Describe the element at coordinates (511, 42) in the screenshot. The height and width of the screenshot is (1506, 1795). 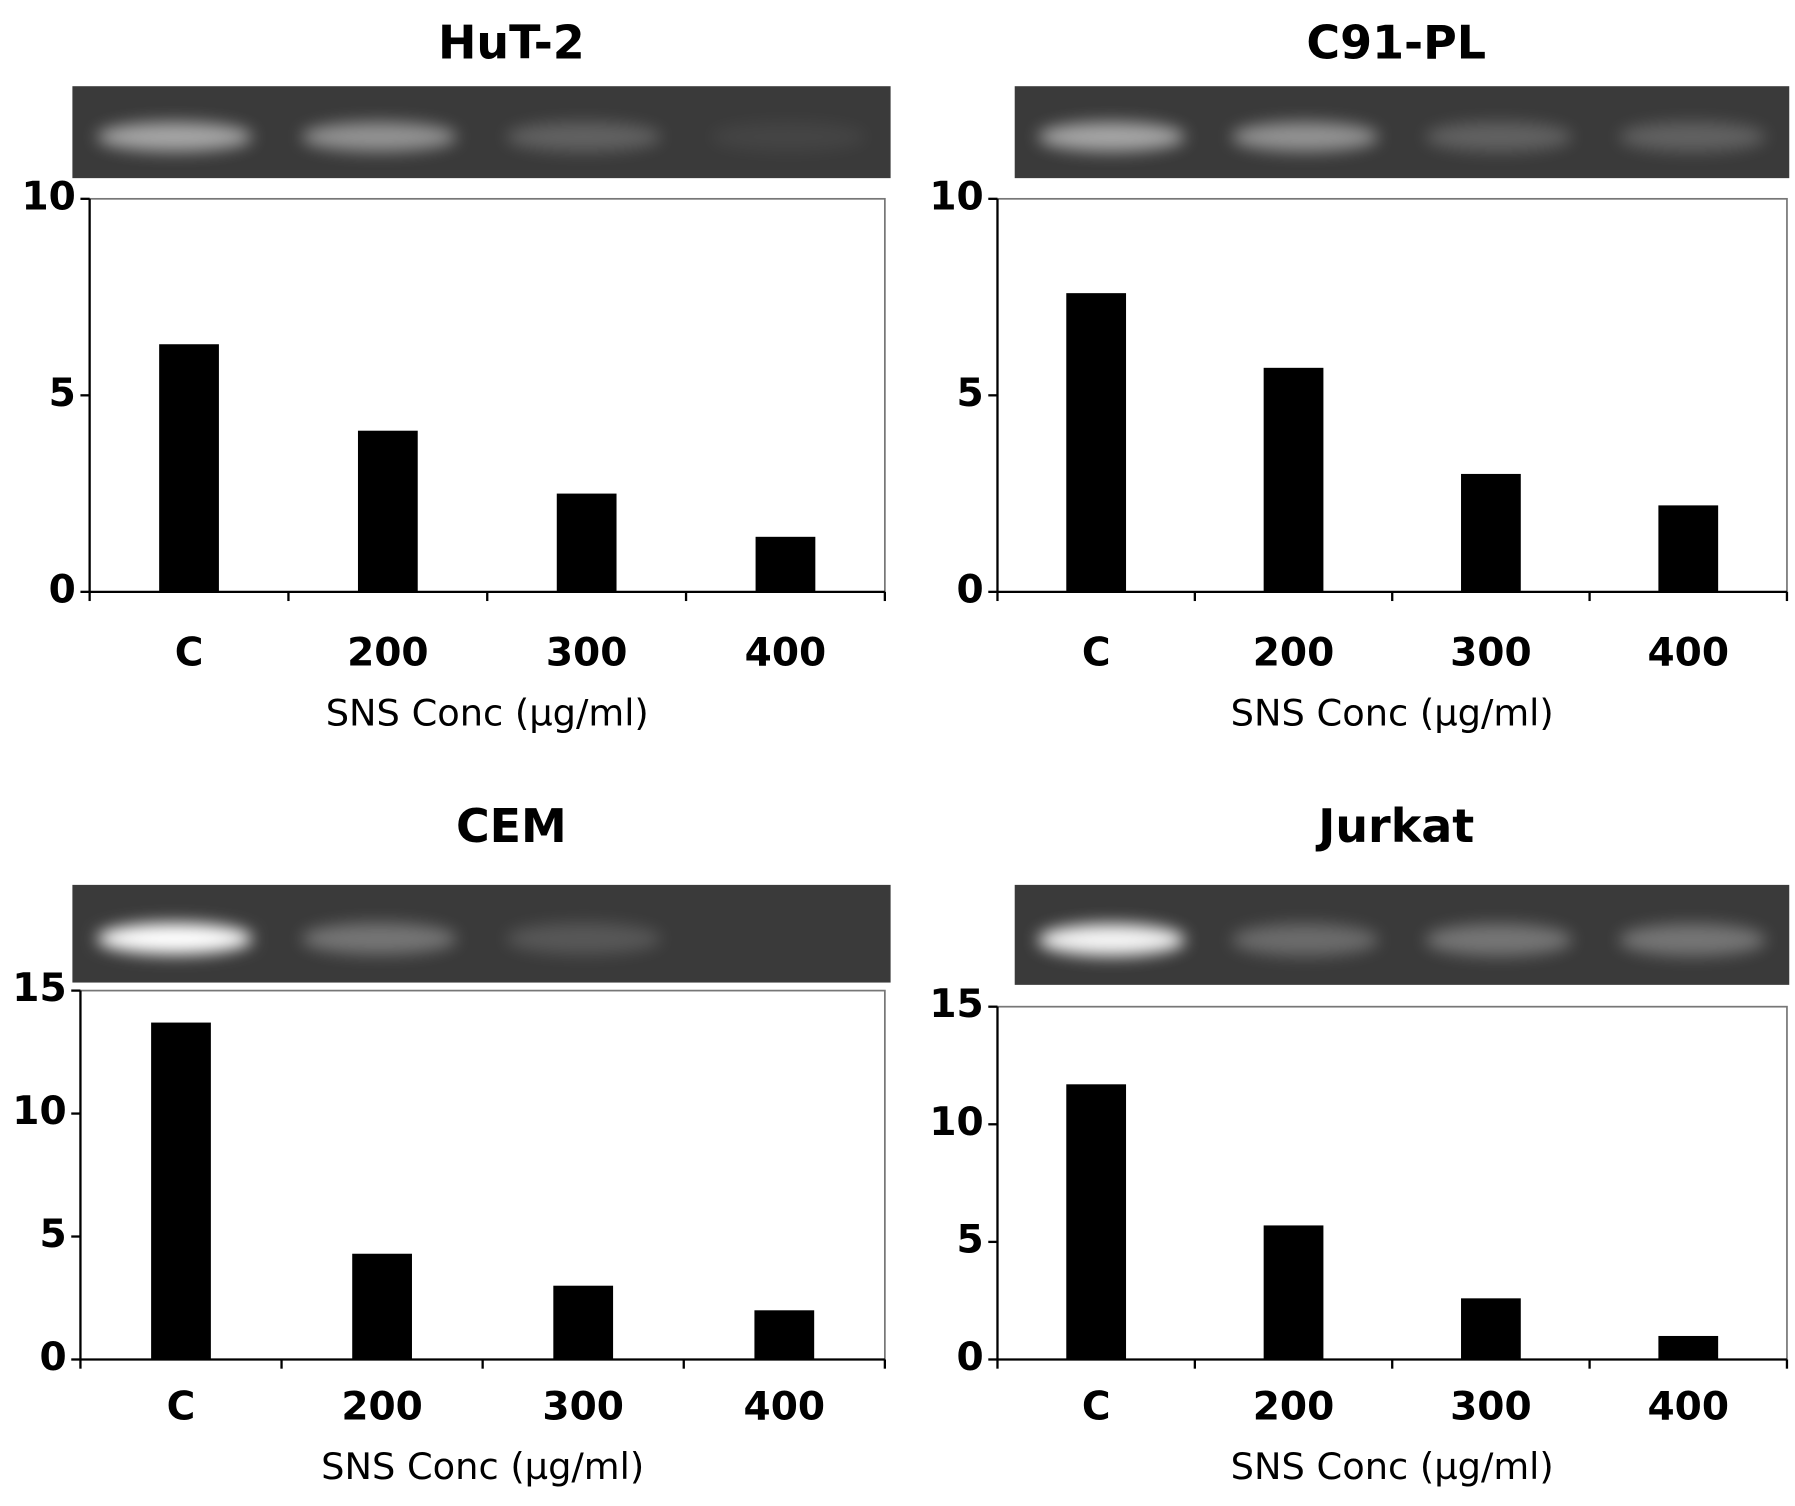
I see `chart-title: HuT-2` at that location.